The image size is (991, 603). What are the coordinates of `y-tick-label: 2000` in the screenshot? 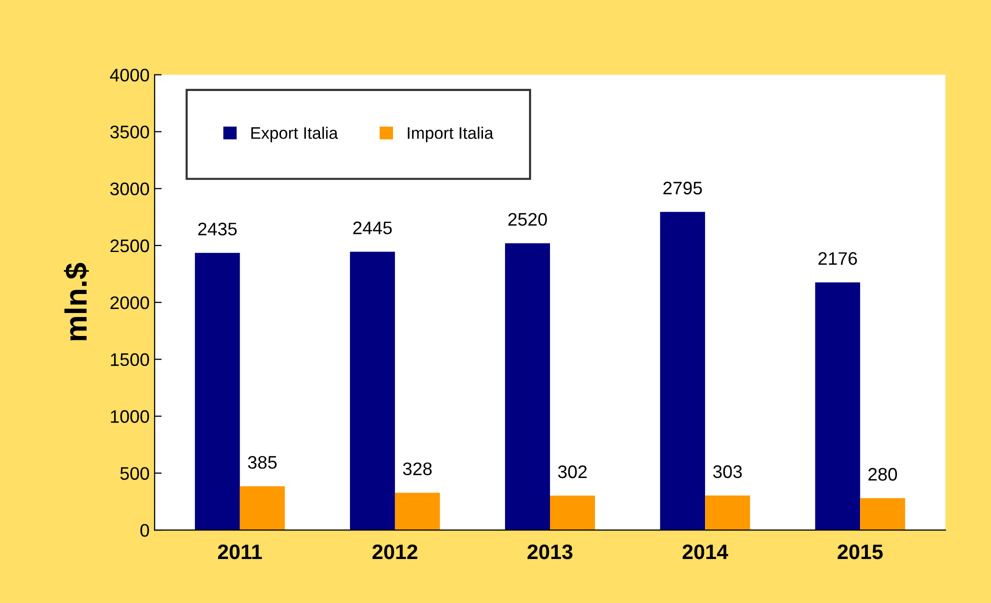 It's located at (130, 303).